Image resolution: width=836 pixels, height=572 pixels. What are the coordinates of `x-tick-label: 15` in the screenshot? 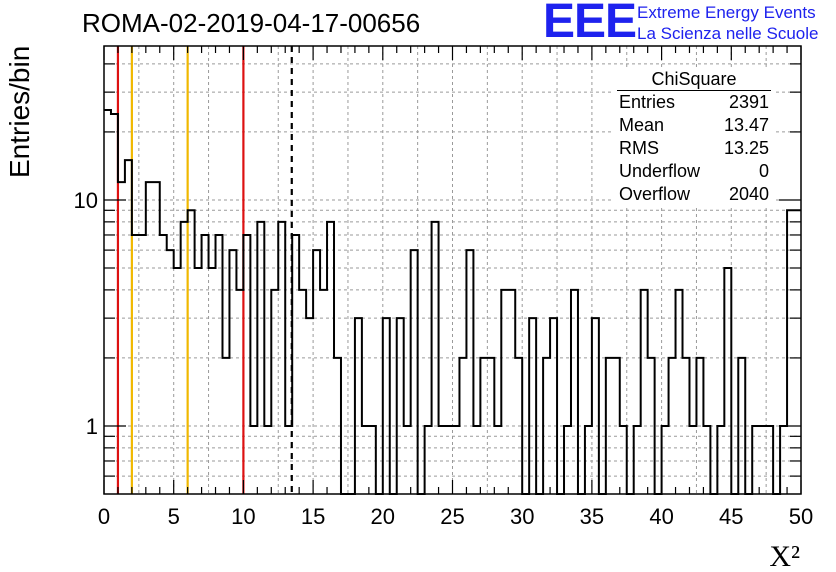 It's located at (313, 516).